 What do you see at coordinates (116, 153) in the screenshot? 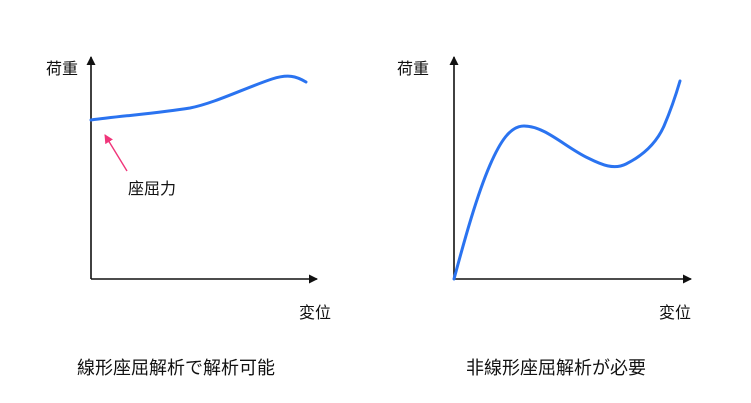
I see `buckling-callout-arrow` at bounding box center [116, 153].